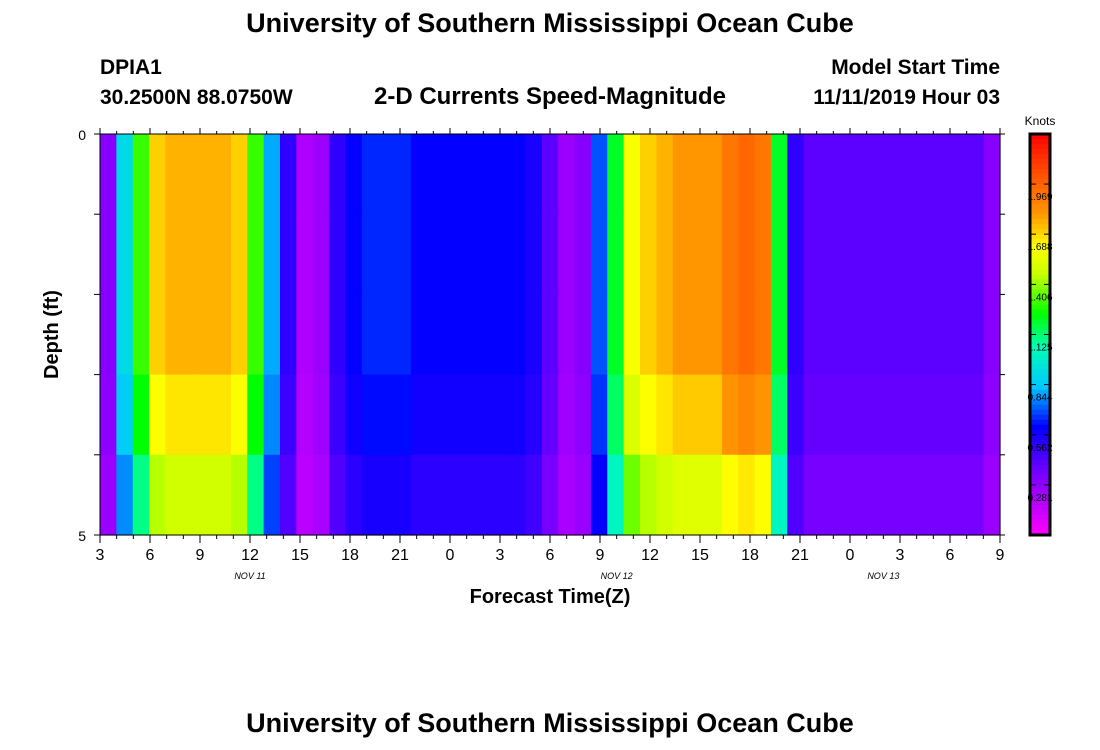  I want to click on x-tick-label: 6, so click(950, 555).